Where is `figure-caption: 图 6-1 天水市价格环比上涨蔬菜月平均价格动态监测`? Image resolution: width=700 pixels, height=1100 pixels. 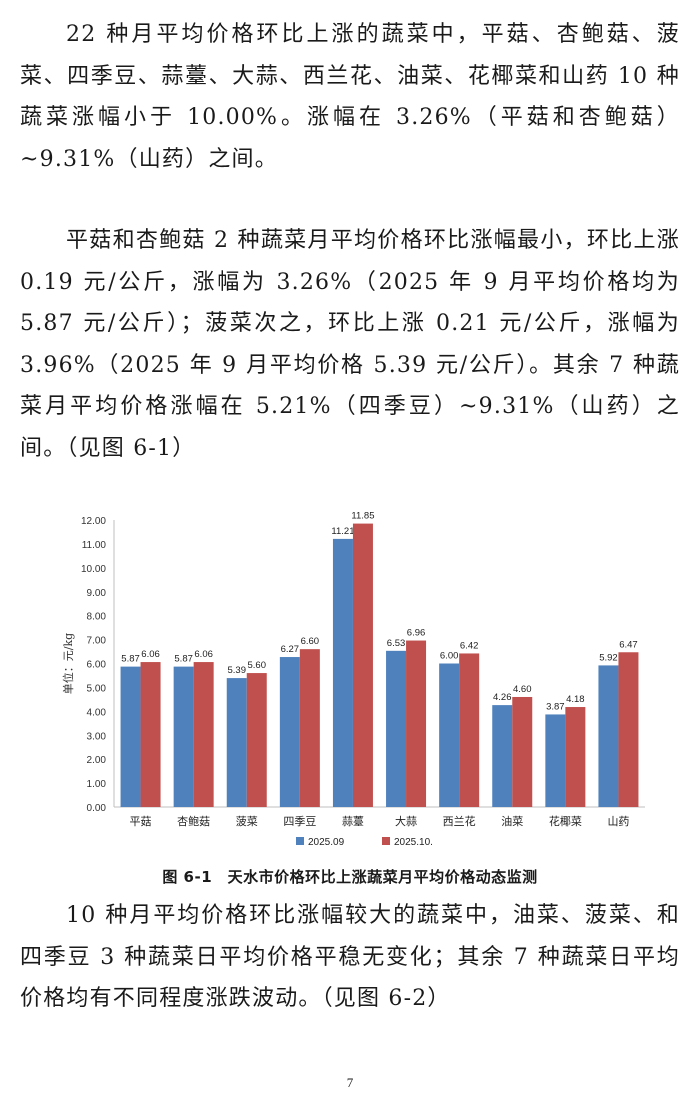 figure-caption: 图 6-1 天水市价格环比上涨蔬菜月平均价格动态监测 is located at coordinates (350, 877).